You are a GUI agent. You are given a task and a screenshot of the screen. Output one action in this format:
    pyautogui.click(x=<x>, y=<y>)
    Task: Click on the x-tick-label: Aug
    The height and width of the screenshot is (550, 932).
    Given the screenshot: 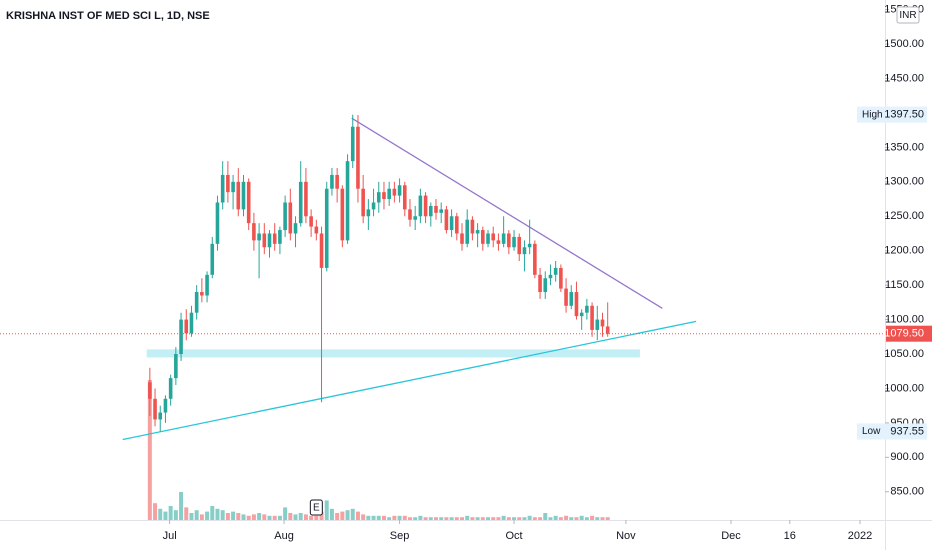 What is the action you would take?
    pyautogui.click(x=284, y=536)
    